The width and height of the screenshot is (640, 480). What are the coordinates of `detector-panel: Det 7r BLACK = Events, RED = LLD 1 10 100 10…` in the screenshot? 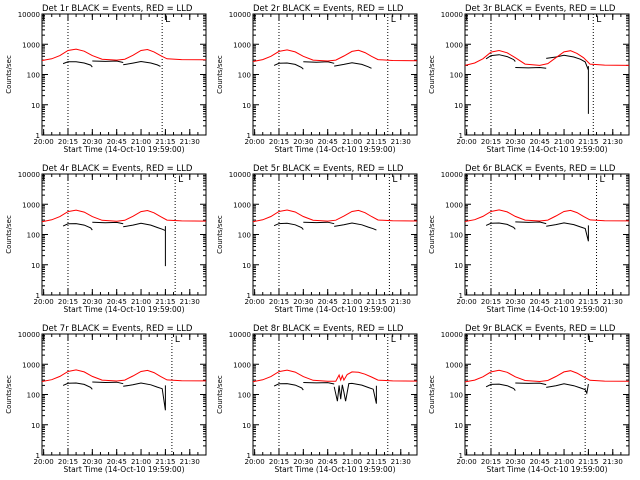 It's located at (106, 399).